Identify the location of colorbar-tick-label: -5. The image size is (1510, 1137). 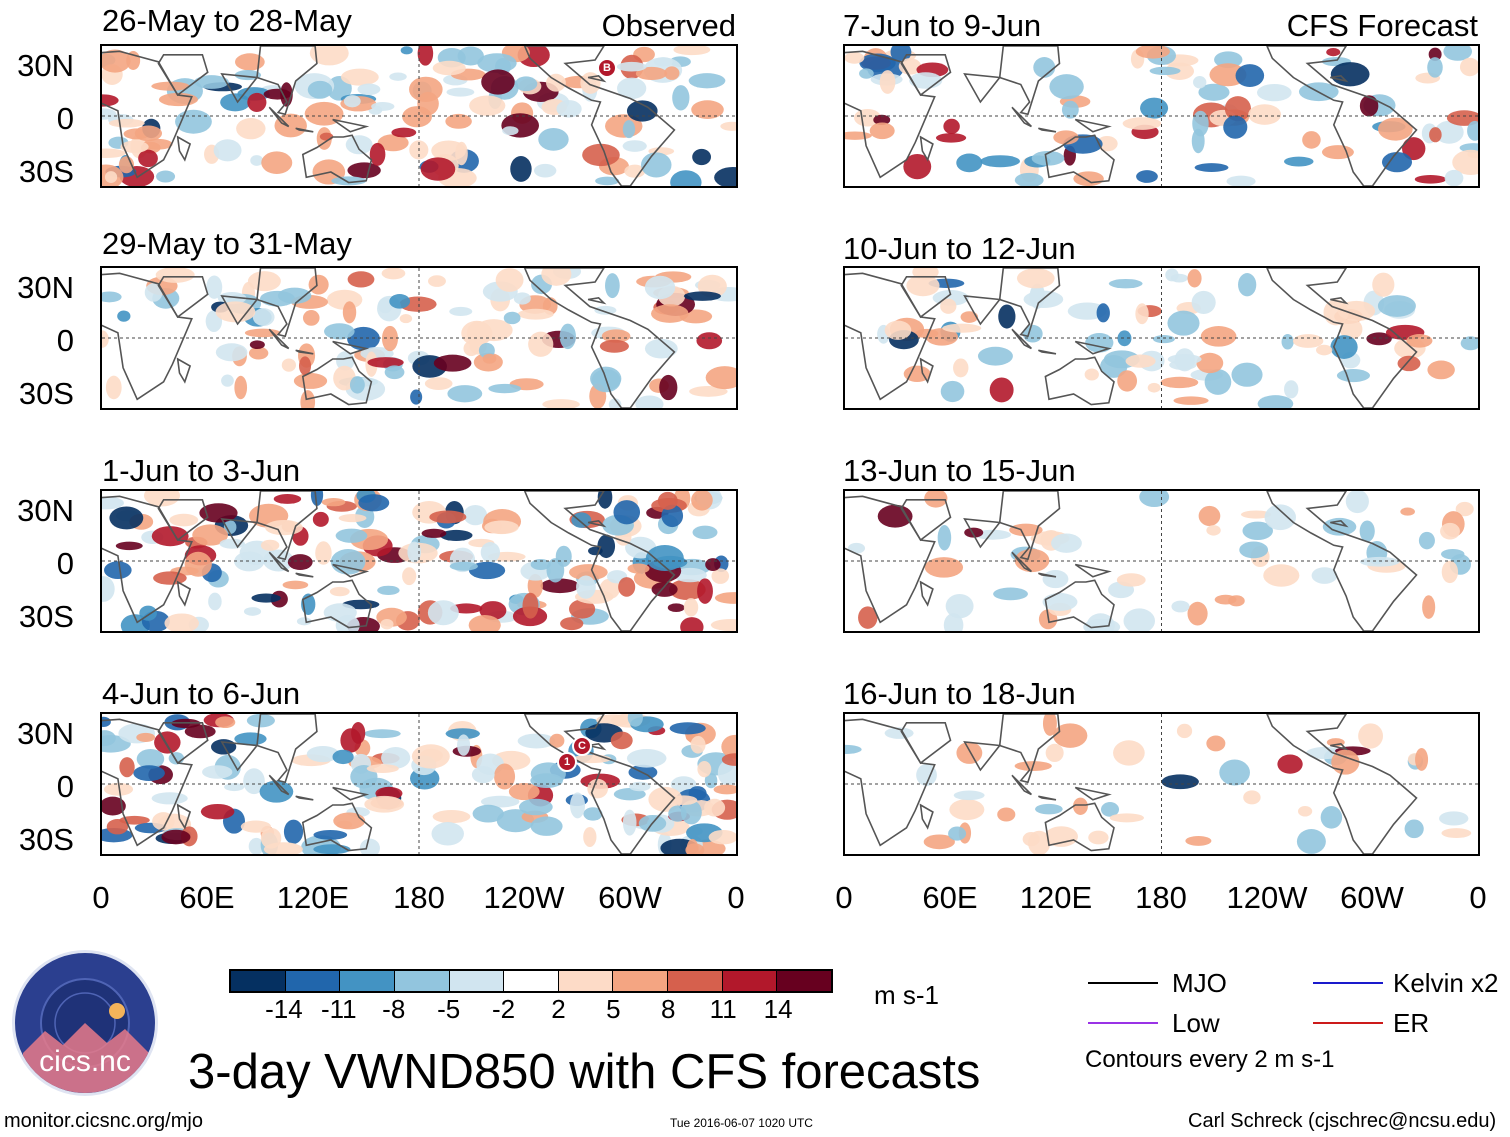
(449, 1009).